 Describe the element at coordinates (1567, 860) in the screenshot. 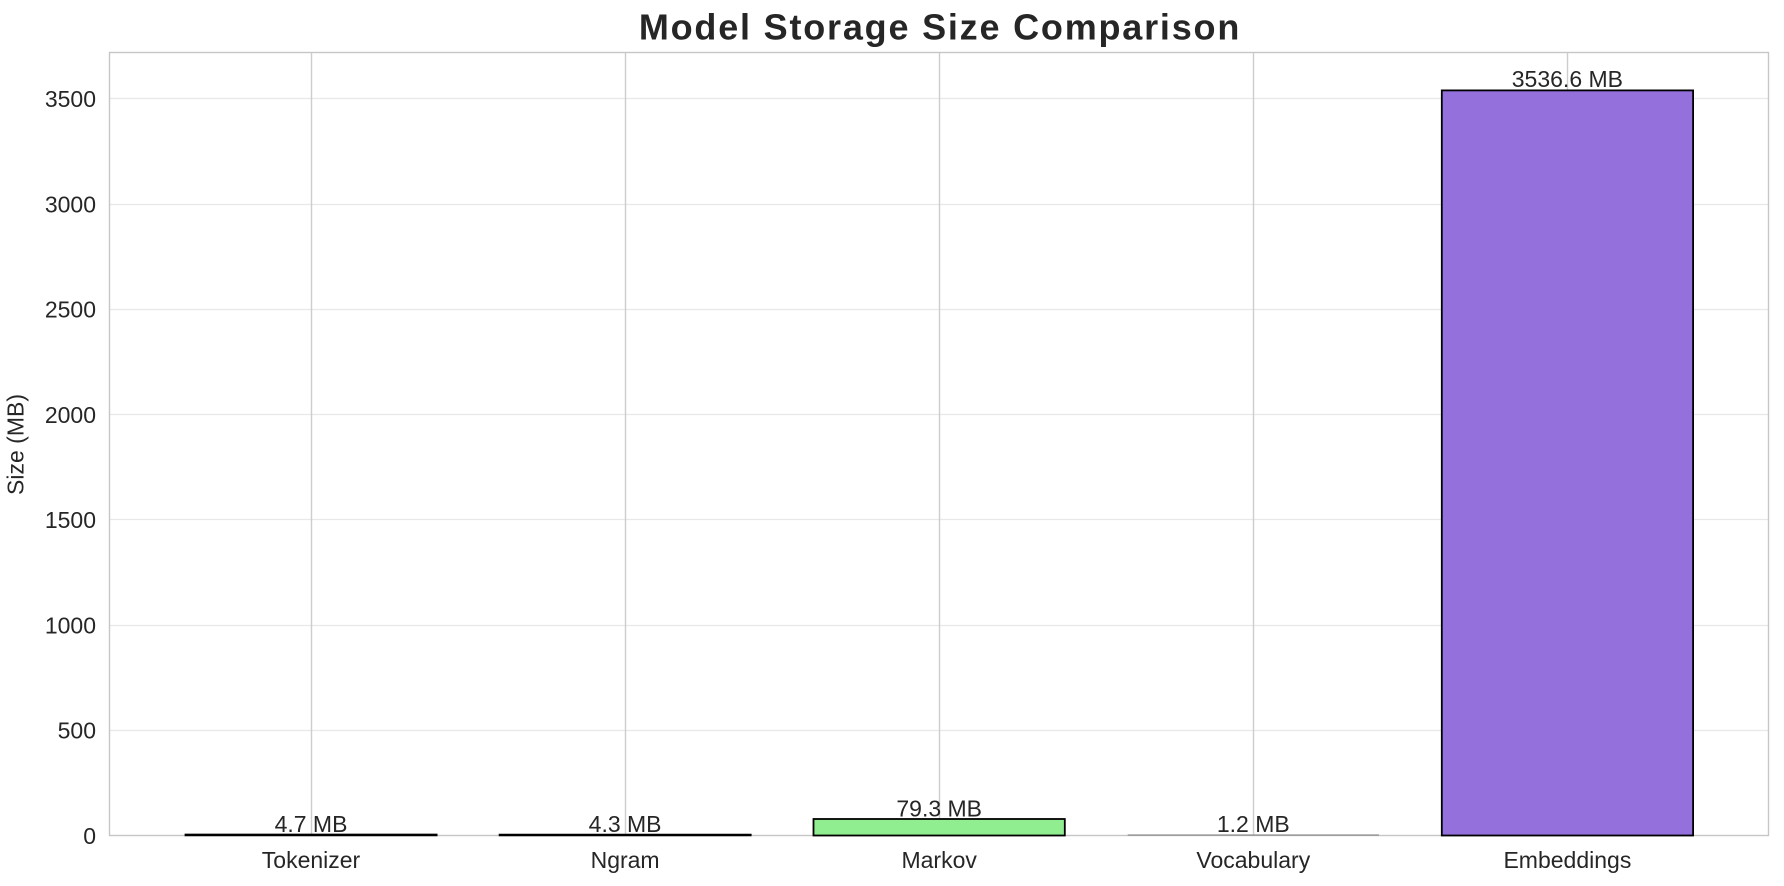

I see `svg-text: Embeddings` at that location.